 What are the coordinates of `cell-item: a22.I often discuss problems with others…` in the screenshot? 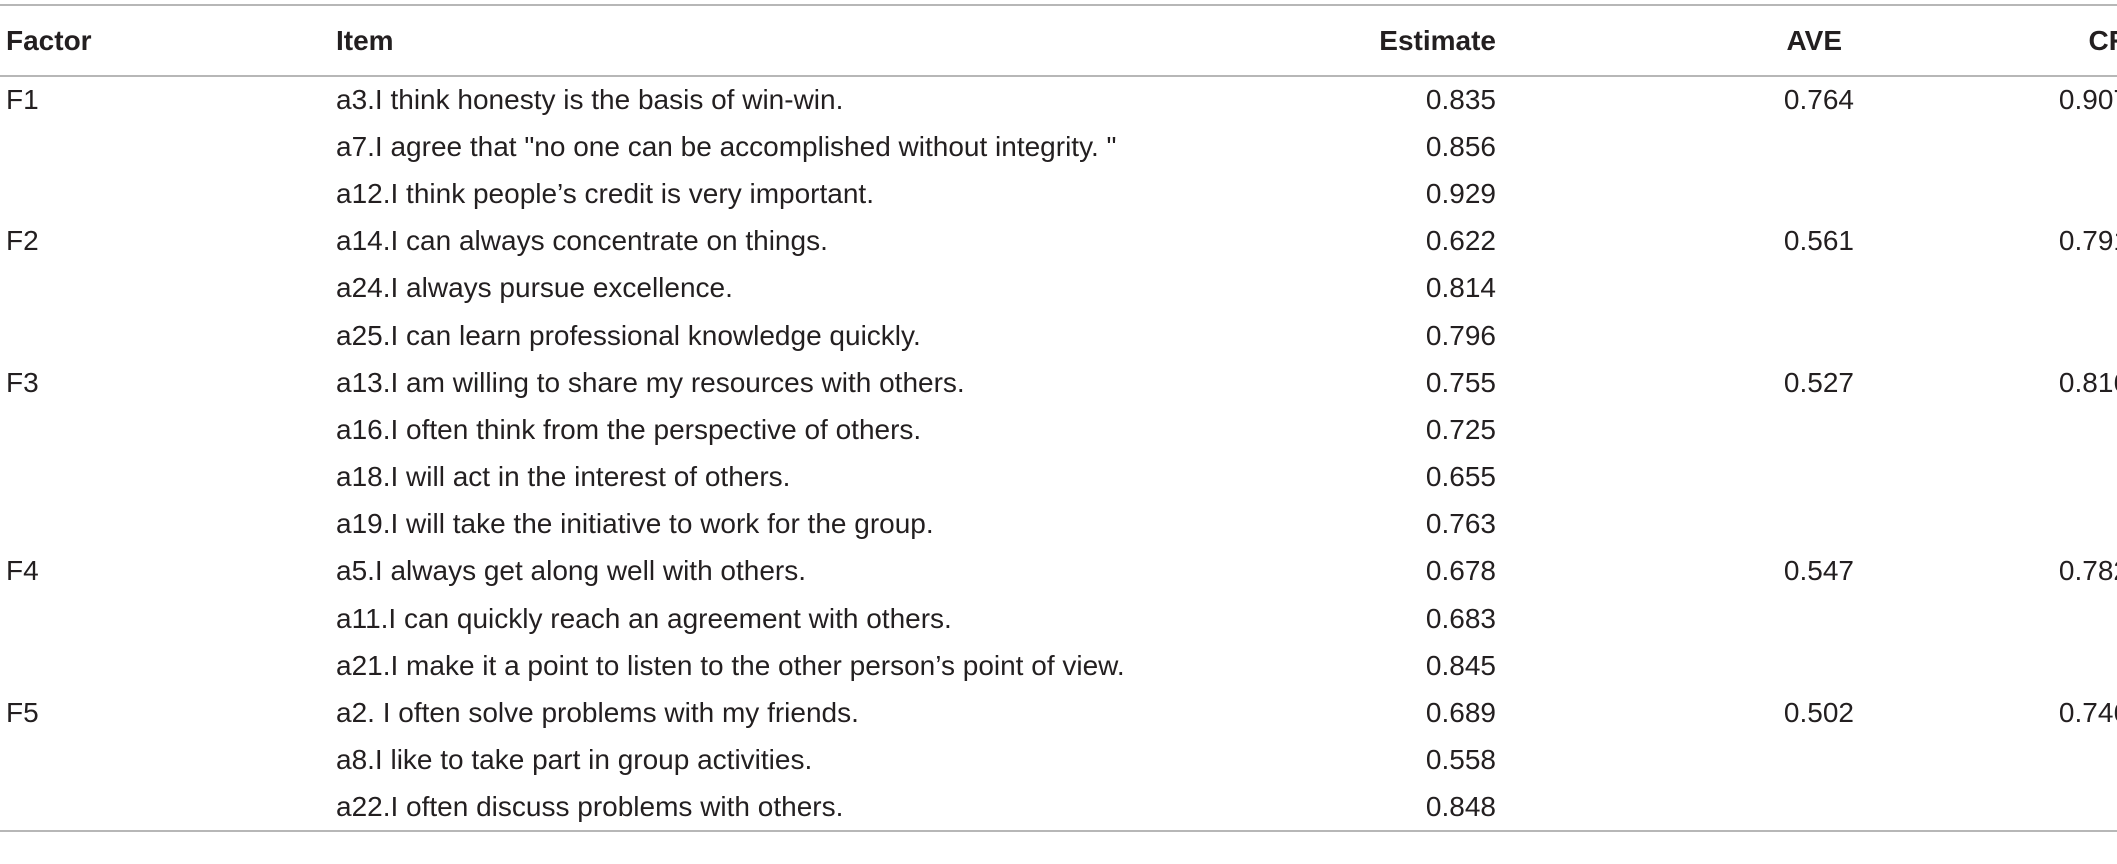 It's located at (851, 808).